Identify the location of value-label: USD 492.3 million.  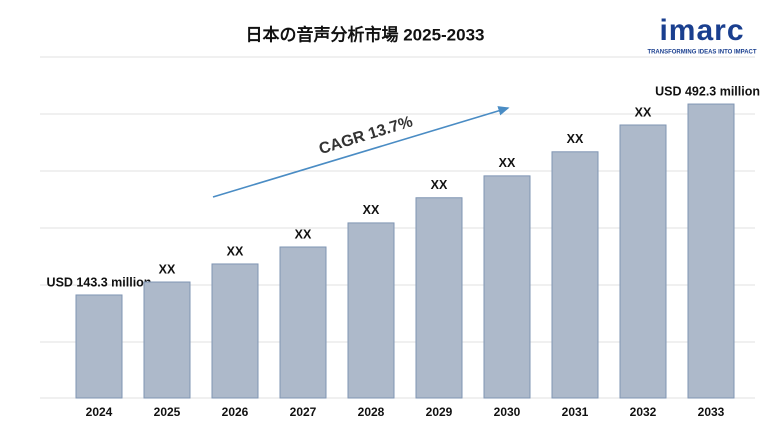
(707, 91).